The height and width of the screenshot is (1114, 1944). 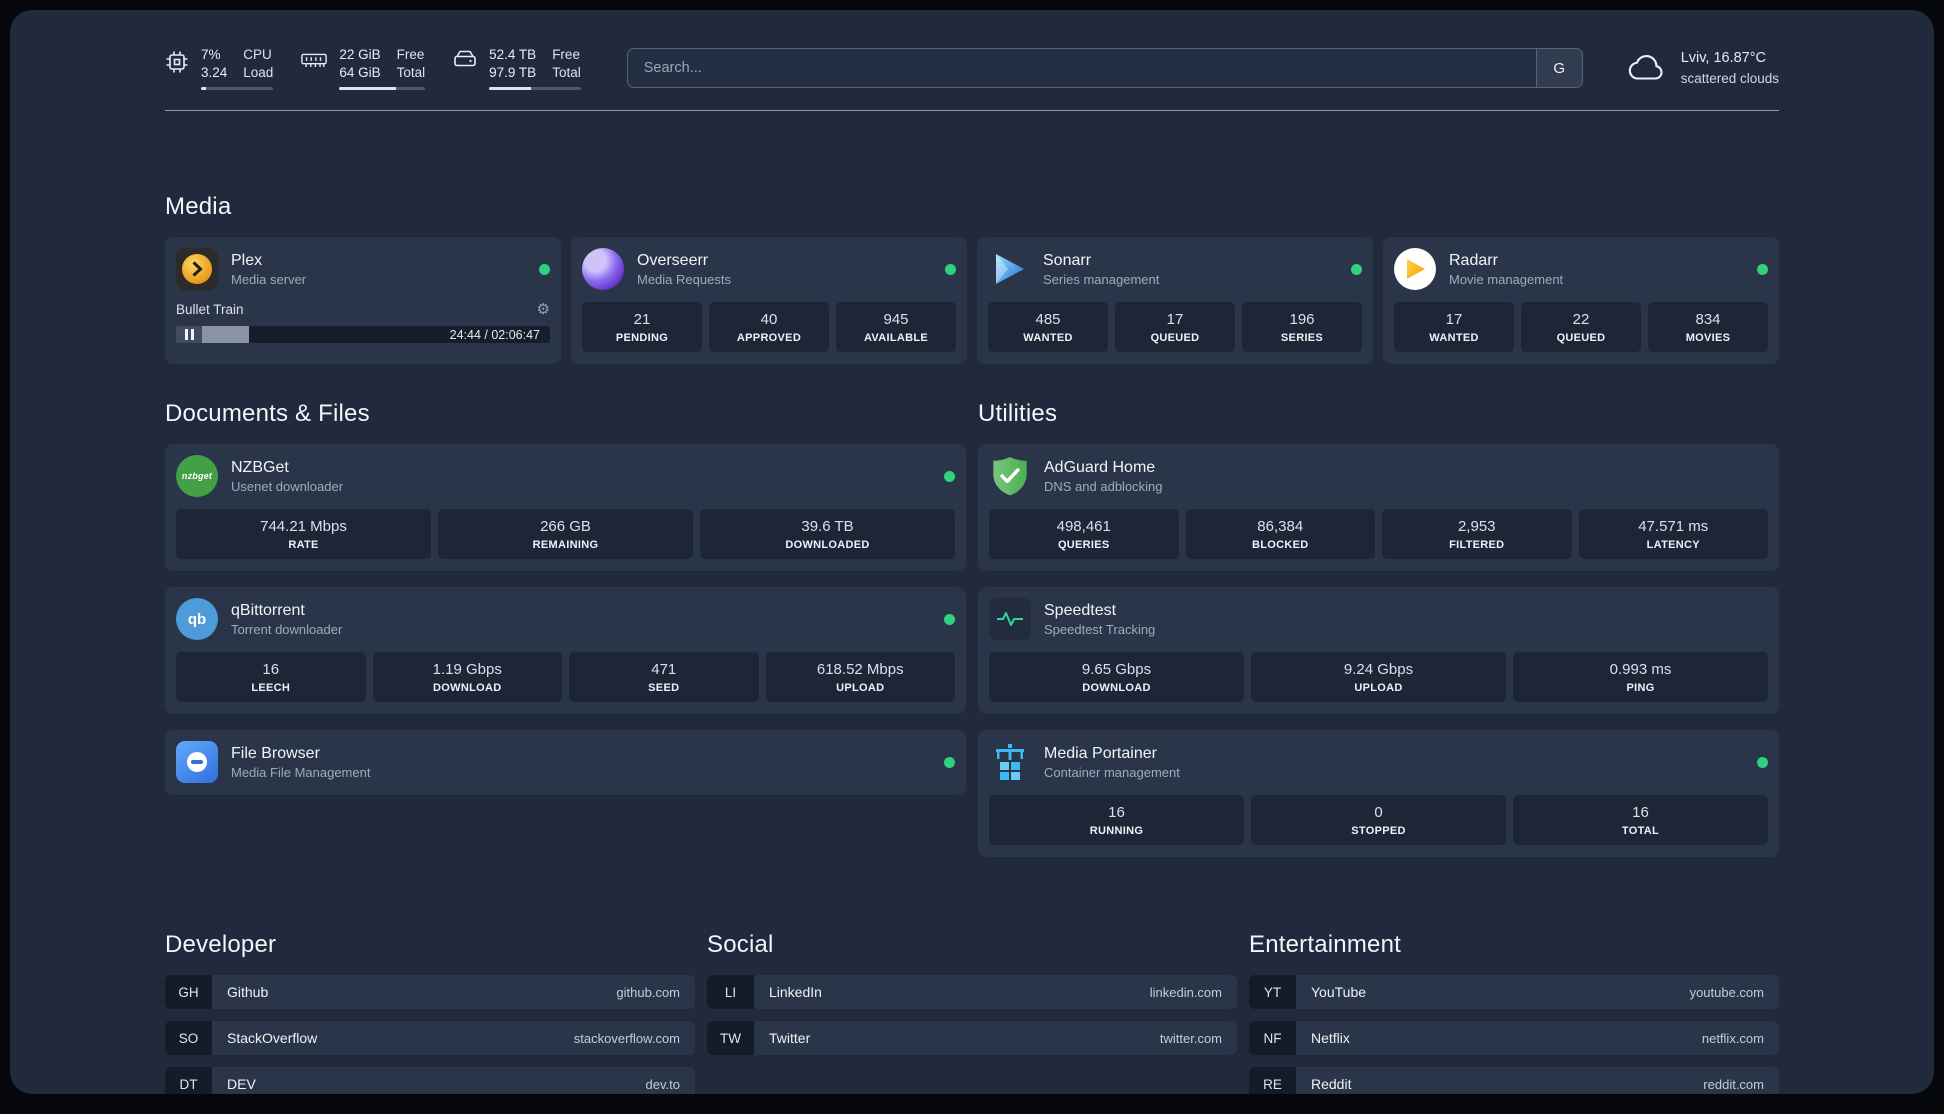 What do you see at coordinates (795, 992) in the screenshot?
I see `bookmark-name: LinkedIn` at bounding box center [795, 992].